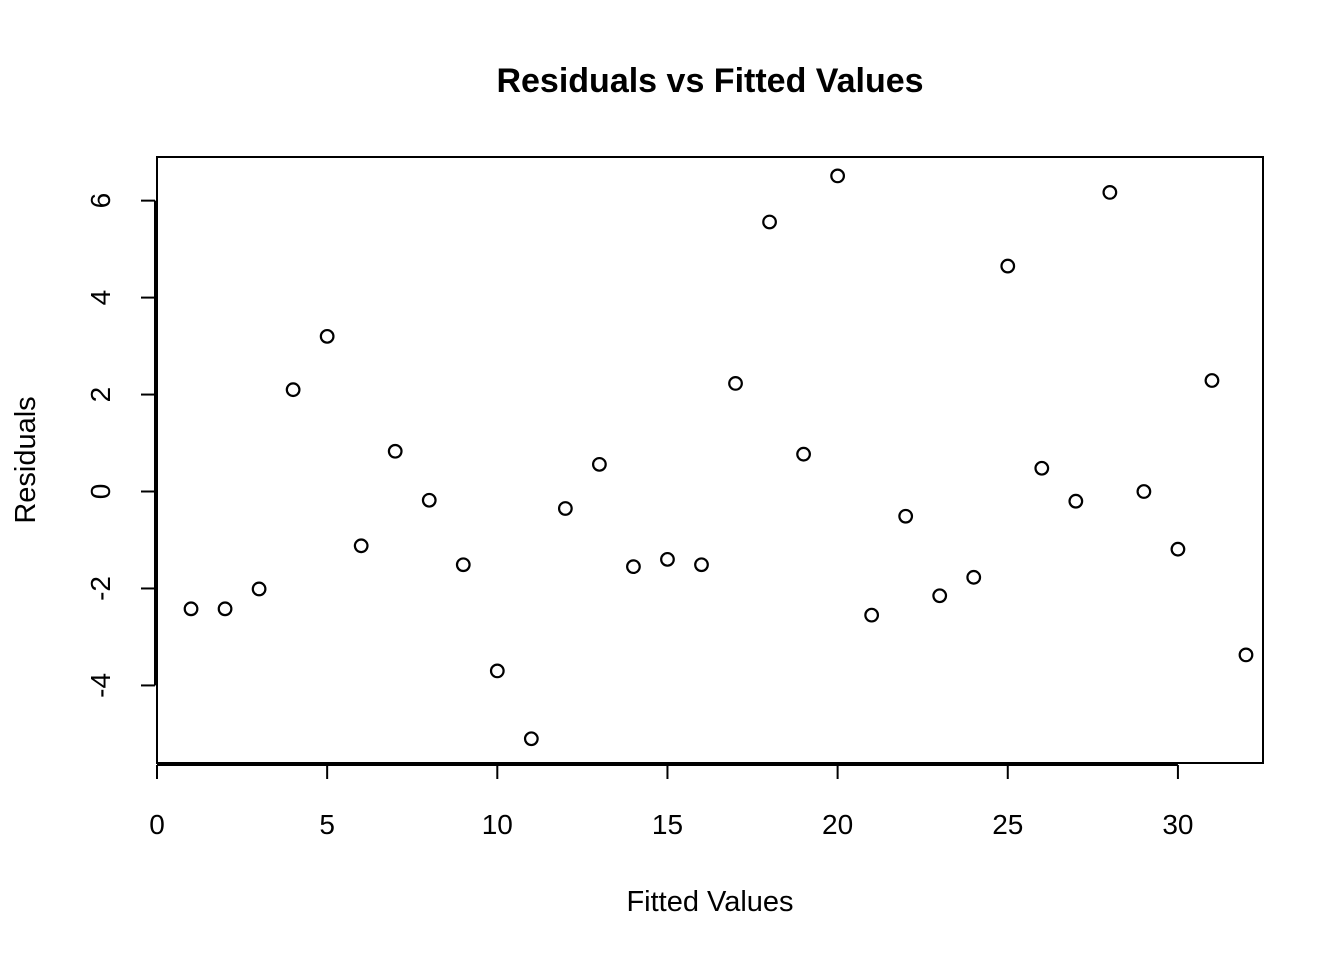 The image size is (1344, 960). I want to click on y-tick-label: 2, so click(100, 395).